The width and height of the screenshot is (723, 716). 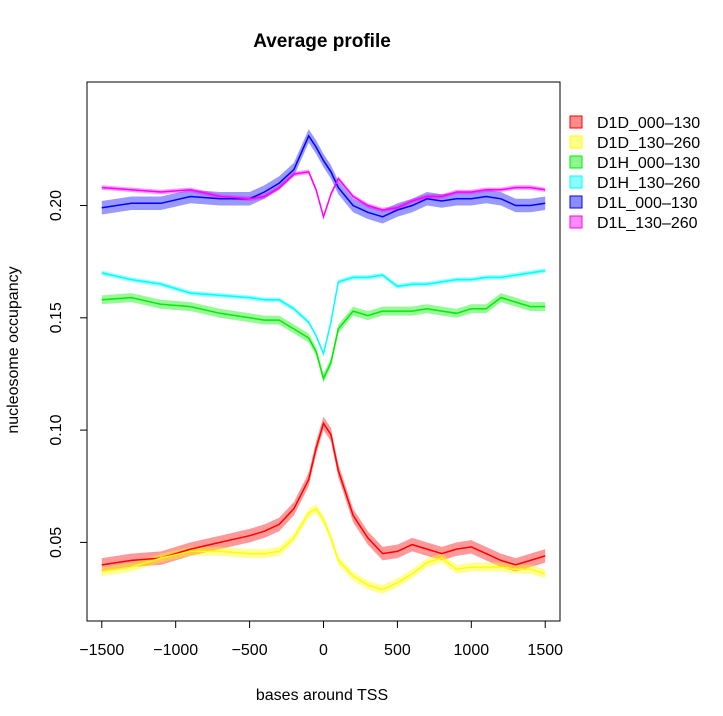 What do you see at coordinates (175, 650) in the screenshot?
I see `x-tick-label: −1000` at bounding box center [175, 650].